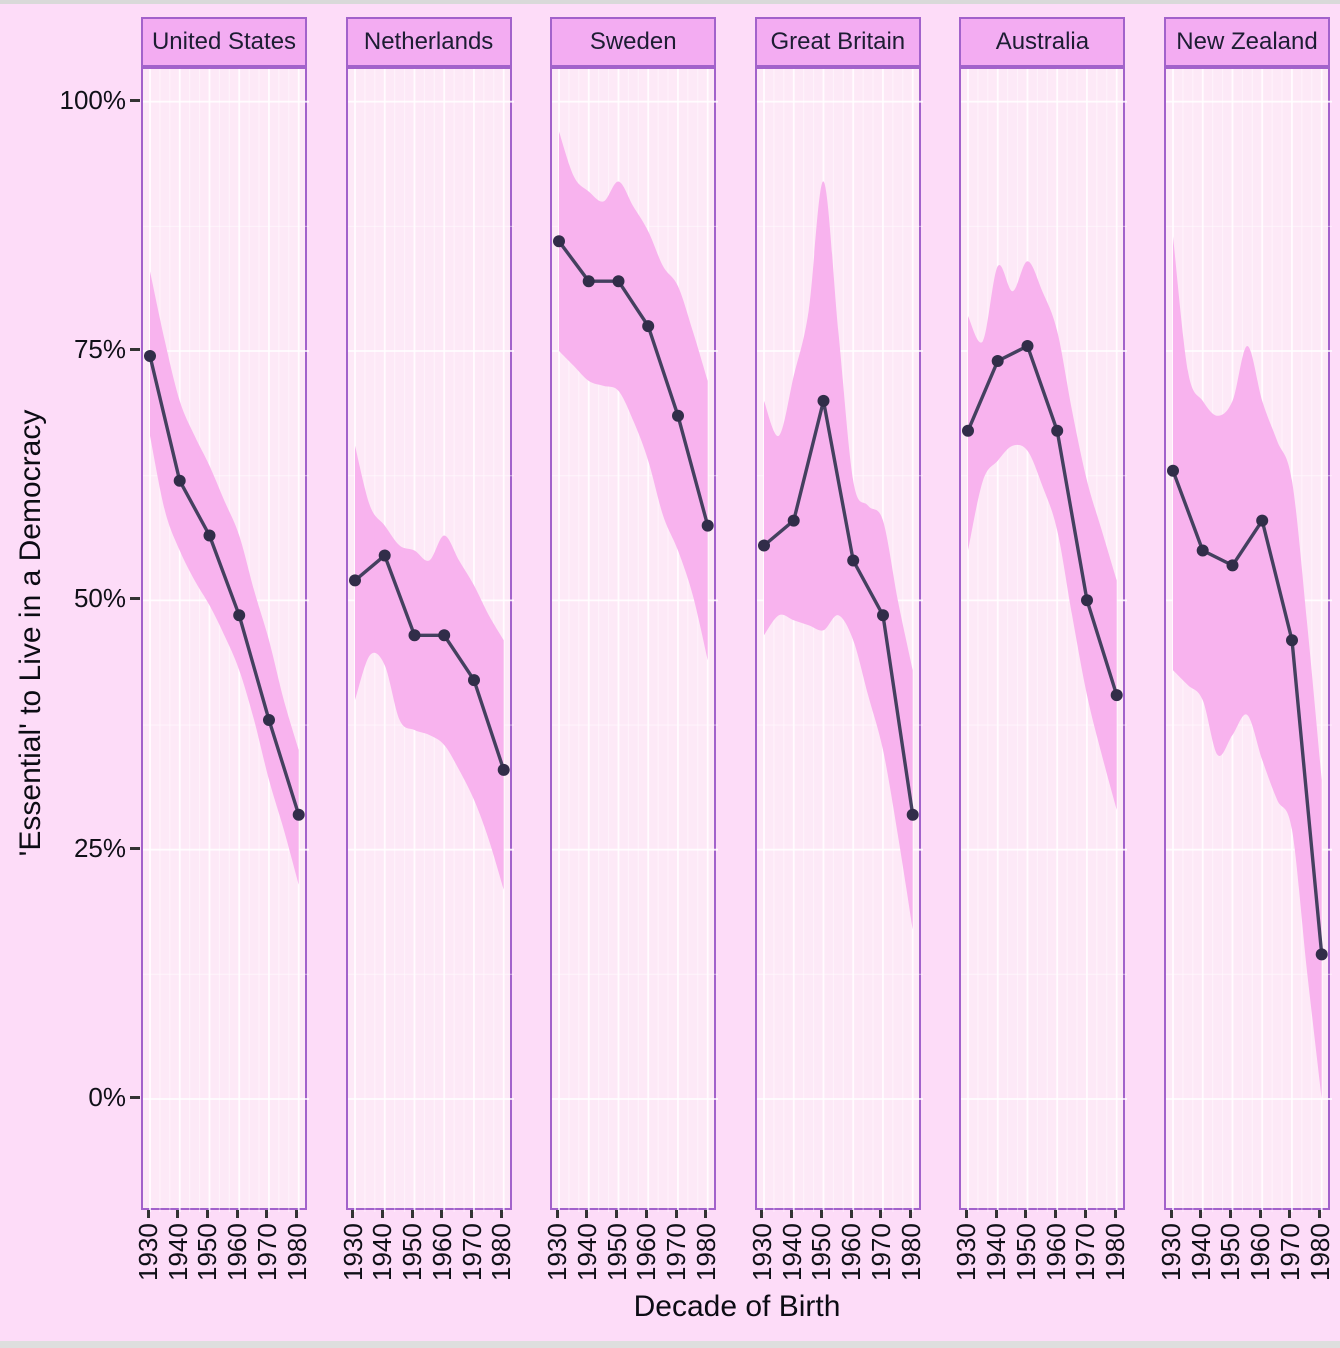 This screenshot has height=1348, width=1340. What do you see at coordinates (1247, 41) in the screenshot?
I see `facet-title: New Zealand` at bounding box center [1247, 41].